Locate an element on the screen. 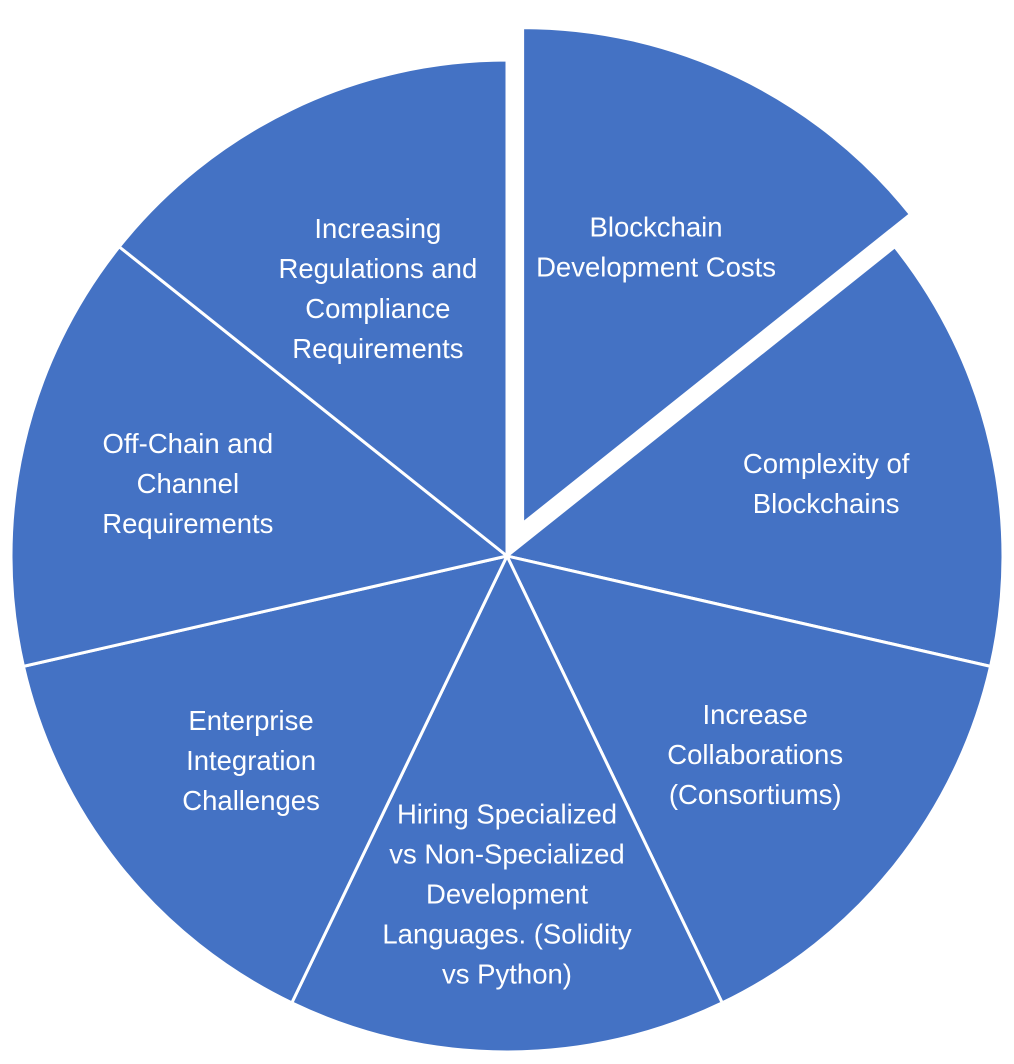 The image size is (1014, 1064). label-line: Blockchain is located at coordinates (656, 226).